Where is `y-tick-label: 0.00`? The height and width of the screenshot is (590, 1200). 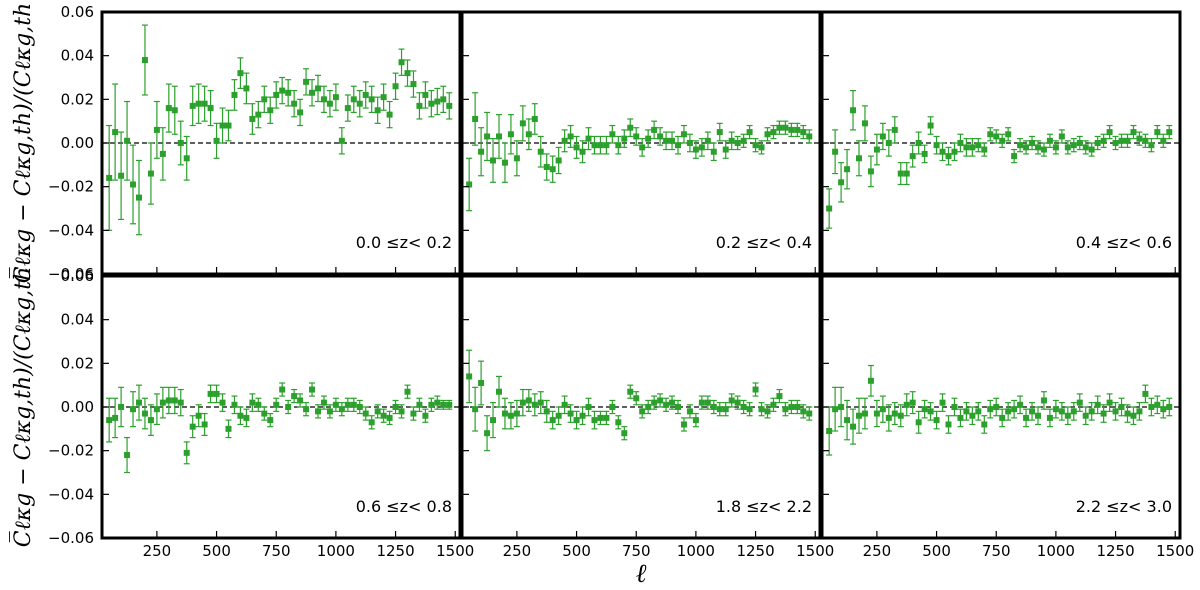 y-tick-label: 0.00 is located at coordinates (77, 407).